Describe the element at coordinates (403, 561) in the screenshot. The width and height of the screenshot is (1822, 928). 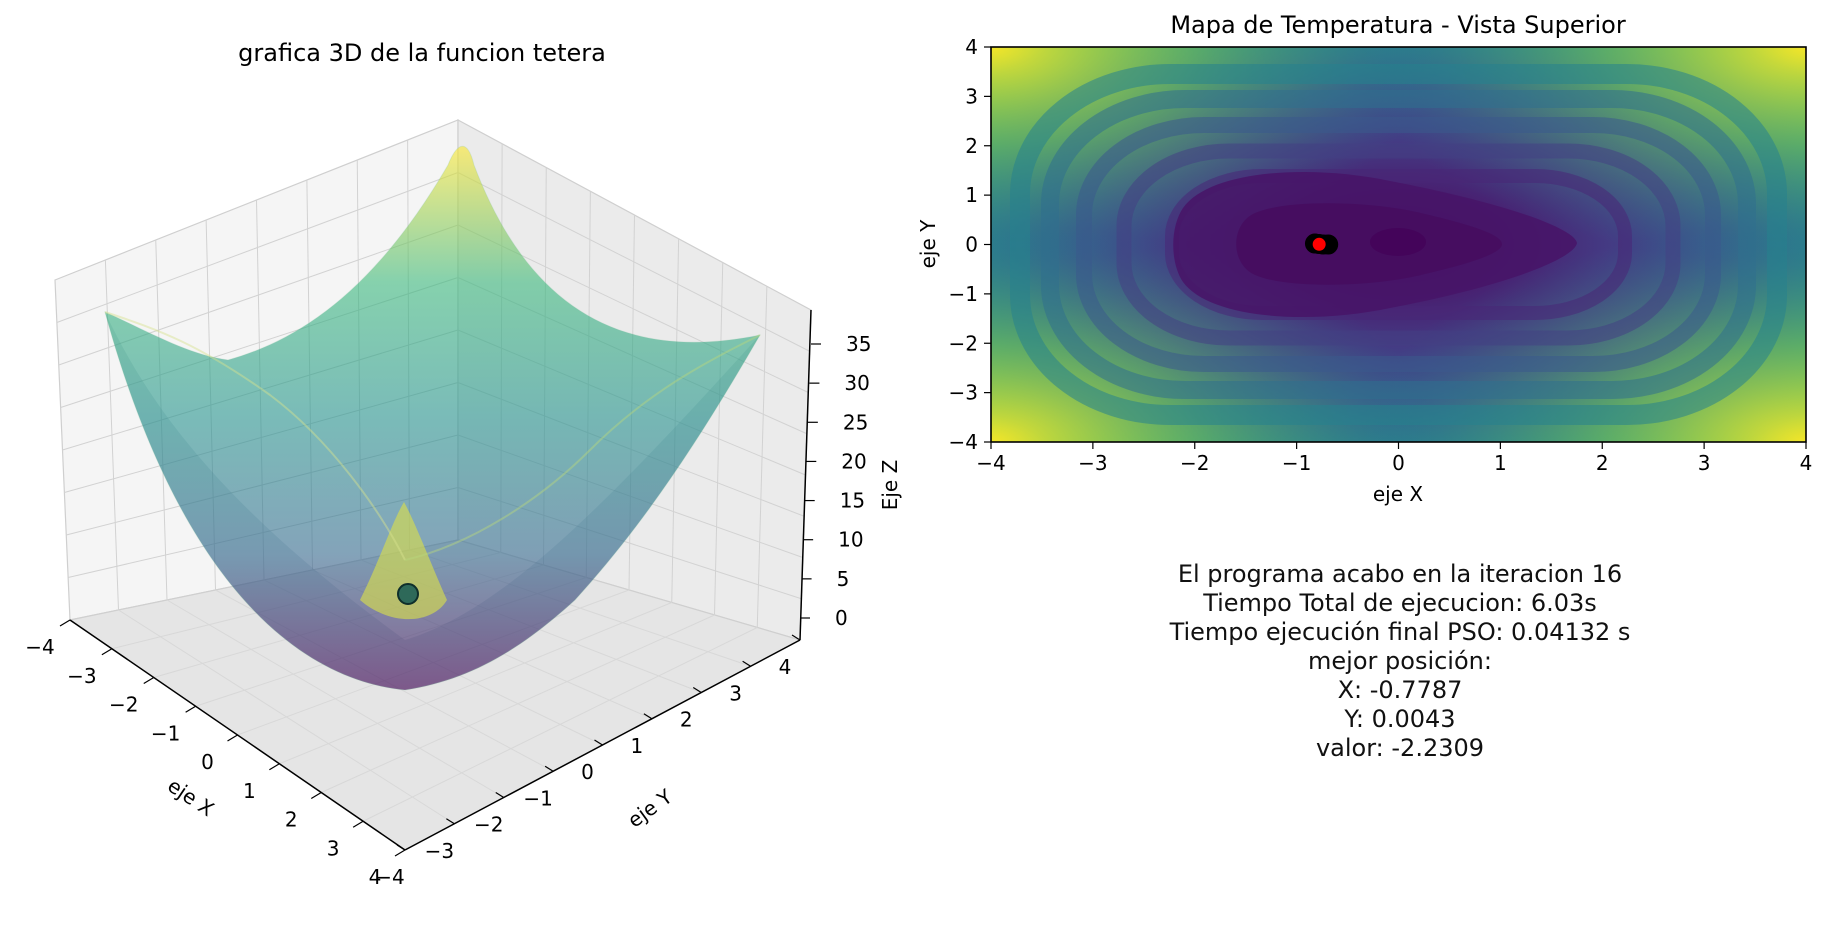
I see `surface-center-peak` at that location.